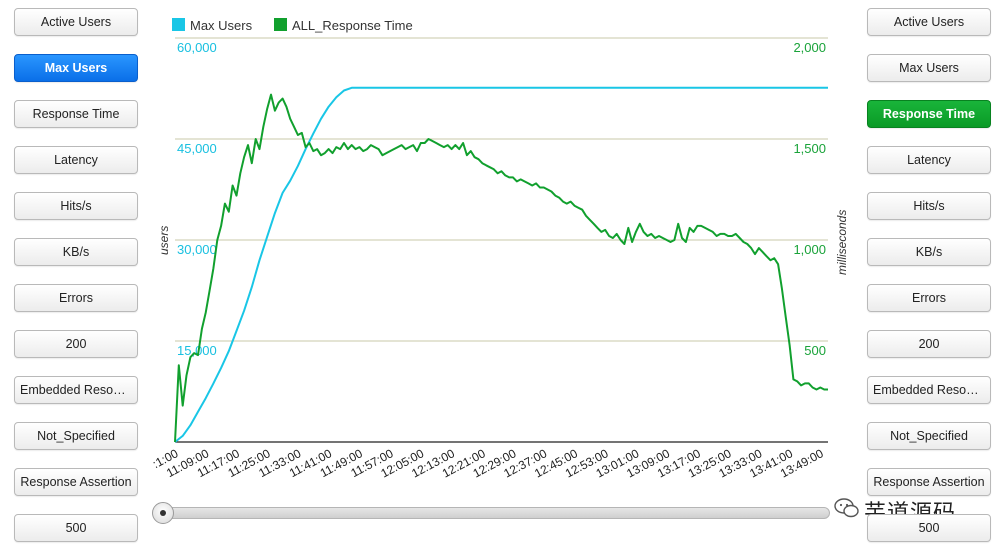 The width and height of the screenshot is (996, 560). I want to click on y-right-axis-title: milliseconds, so click(842, 242).